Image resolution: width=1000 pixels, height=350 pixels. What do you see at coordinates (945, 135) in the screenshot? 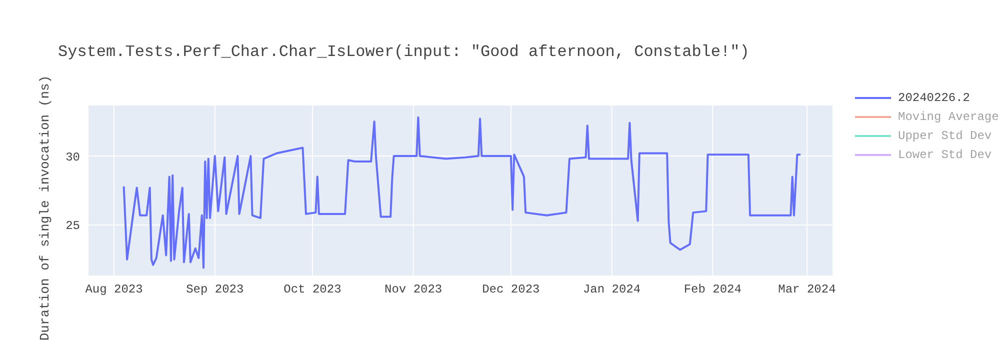
I see `legend-label: Upper Std Dev` at bounding box center [945, 135].